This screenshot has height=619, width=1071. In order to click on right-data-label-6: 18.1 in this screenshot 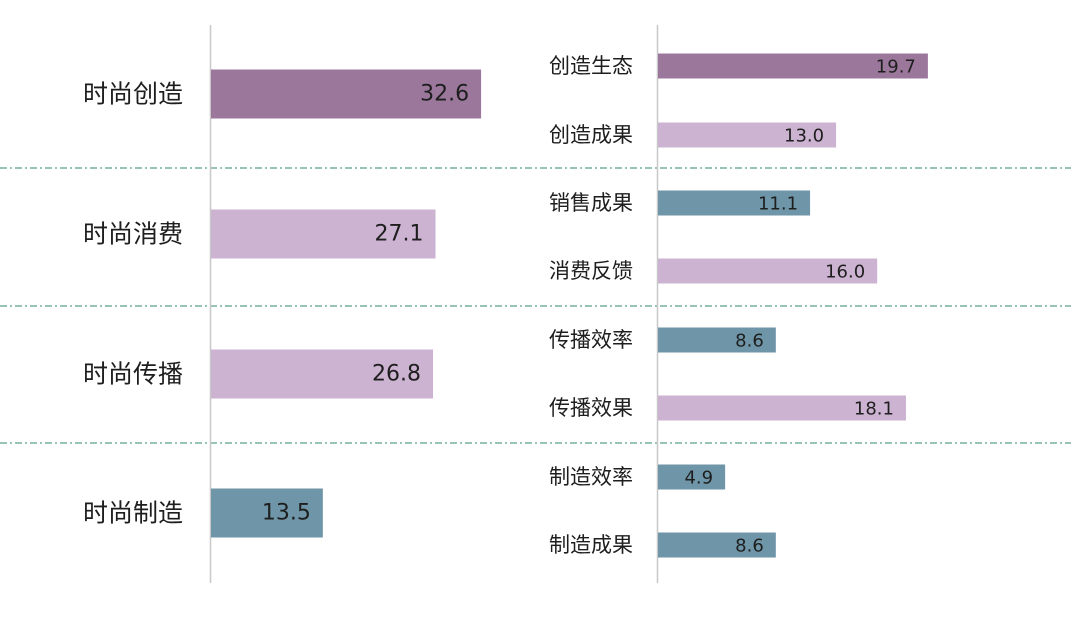, I will do `click(874, 409)`.